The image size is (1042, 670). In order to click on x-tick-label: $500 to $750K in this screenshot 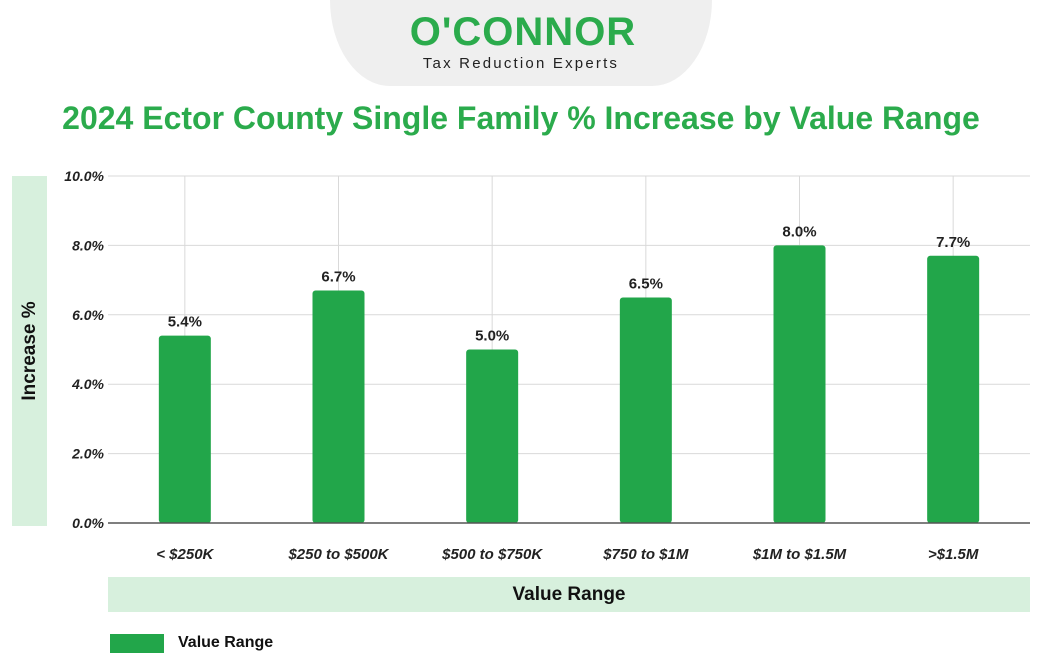, I will do `click(492, 554)`.